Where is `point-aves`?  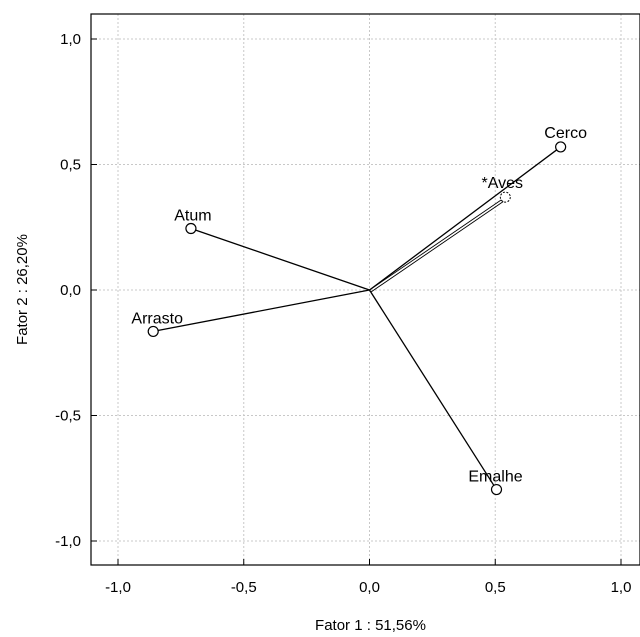
point-aves is located at coordinates (505, 197).